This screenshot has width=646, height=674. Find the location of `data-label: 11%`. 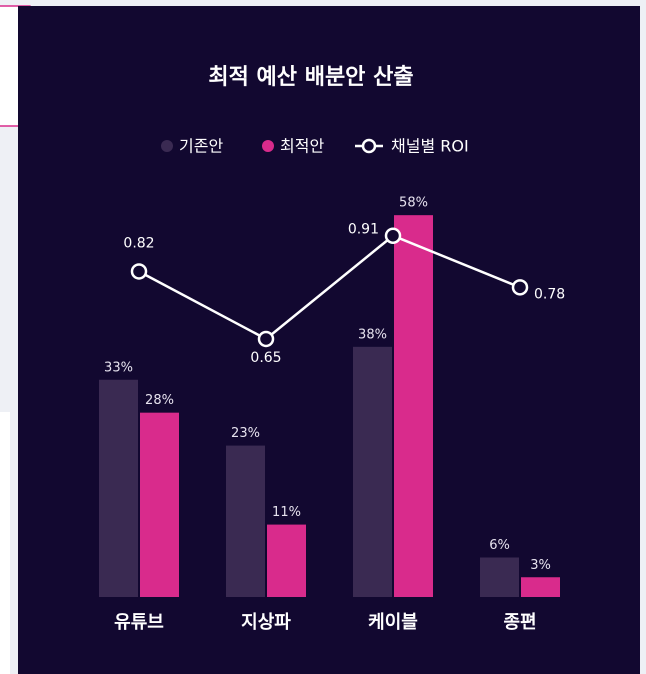

data-label: 11% is located at coordinates (286, 512).